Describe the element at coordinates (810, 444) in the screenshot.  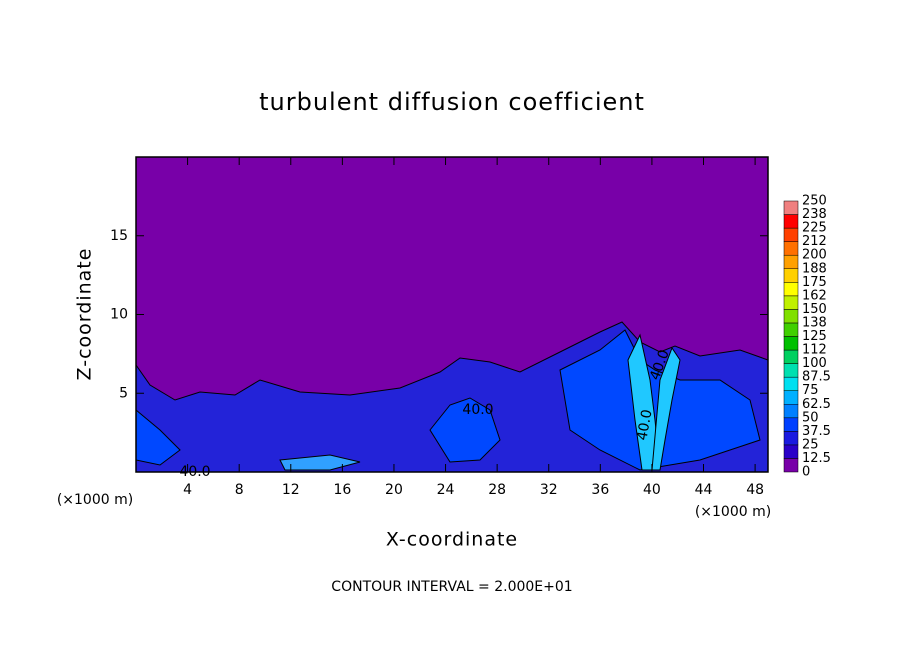
I see `colorbar-label: 25` at that location.